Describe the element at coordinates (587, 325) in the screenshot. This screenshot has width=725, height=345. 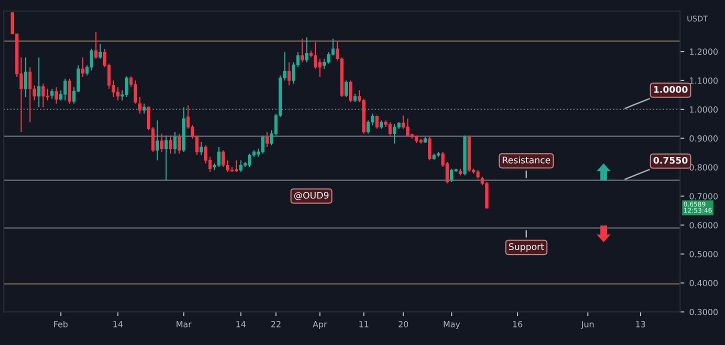
I see `x-tick-label: Jun` at that location.